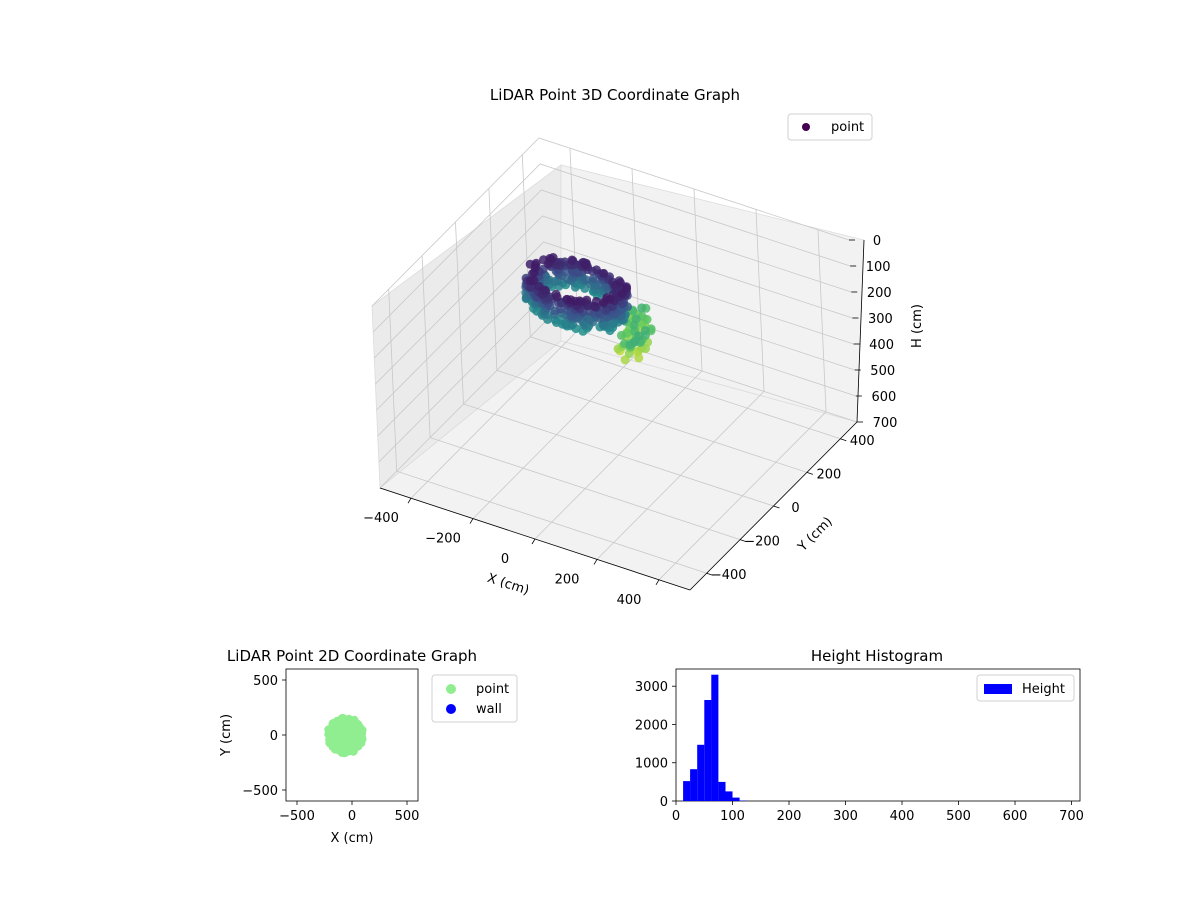 This screenshot has height=900, width=1200. What do you see at coordinates (567, 579) in the screenshot?
I see `x-tick-label: 200` at bounding box center [567, 579].